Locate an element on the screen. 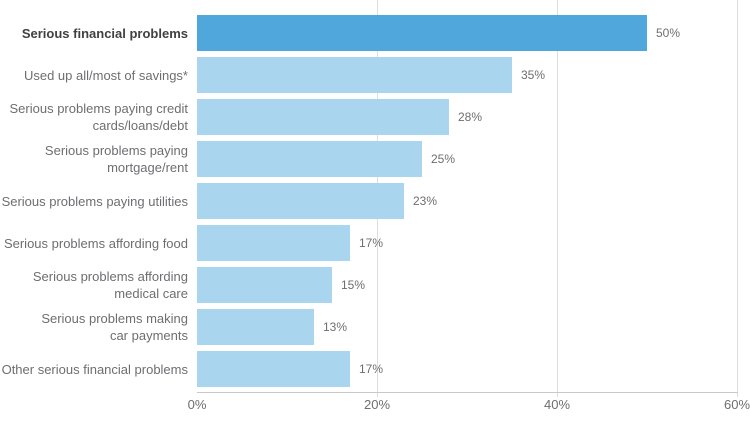 This screenshot has height=422, width=750. category-label: Serious problems affording food is located at coordinates (94, 243).